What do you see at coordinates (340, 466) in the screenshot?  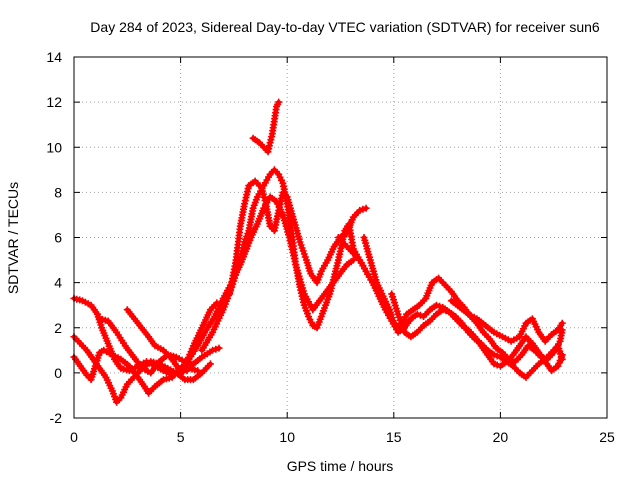 I see `x-axis-label: GPS time / hours` at bounding box center [340, 466].